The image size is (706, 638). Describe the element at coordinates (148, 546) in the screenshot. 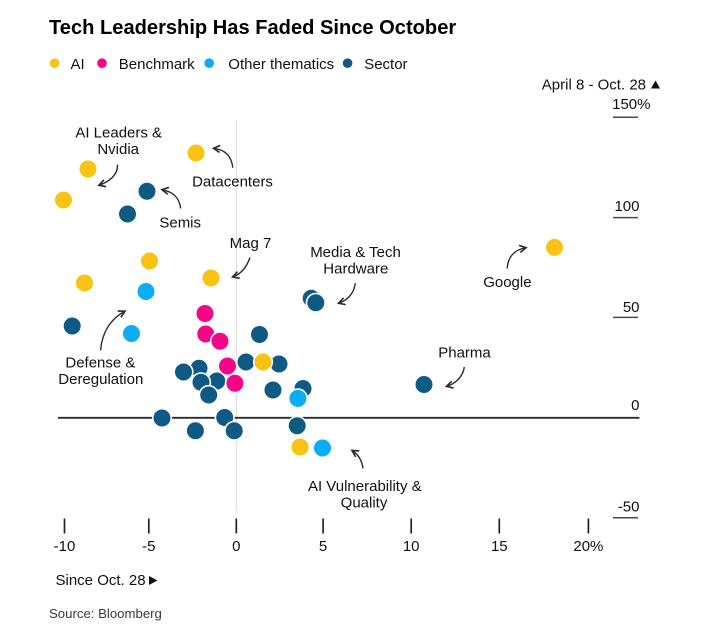

I see `svg-text: -5` at that location.